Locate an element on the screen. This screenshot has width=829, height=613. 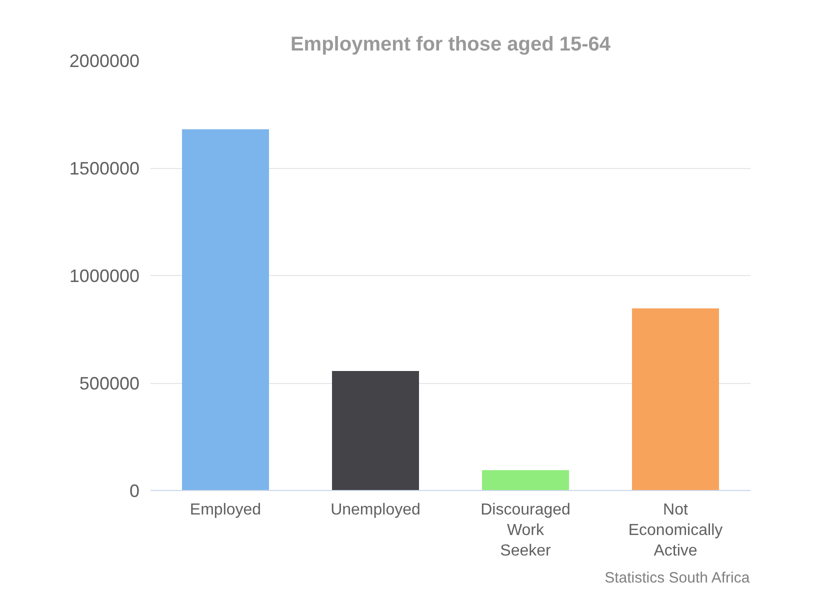
y-tick-label: 1000000 is located at coordinates (104, 276).